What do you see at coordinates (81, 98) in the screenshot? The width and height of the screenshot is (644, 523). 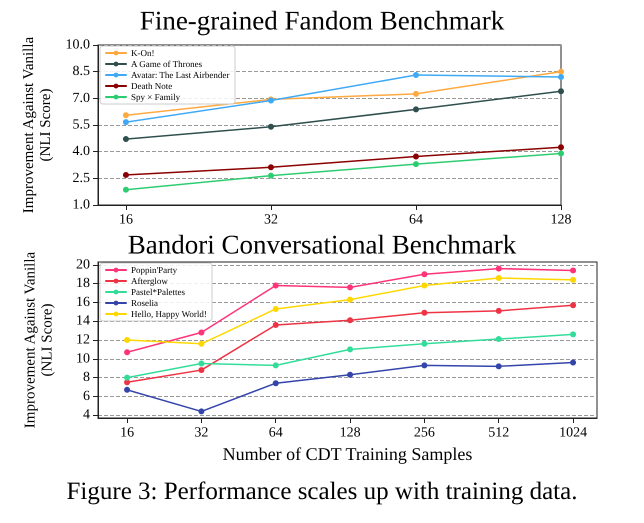 I see `y-tick-label: 7.0` at bounding box center [81, 98].